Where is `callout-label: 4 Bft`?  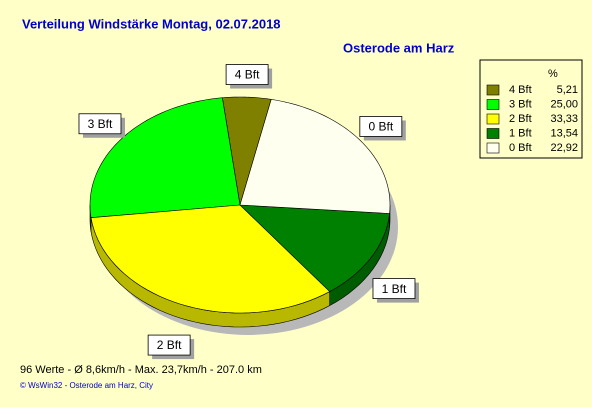 callout-label: 4 Bft is located at coordinates (247, 75).